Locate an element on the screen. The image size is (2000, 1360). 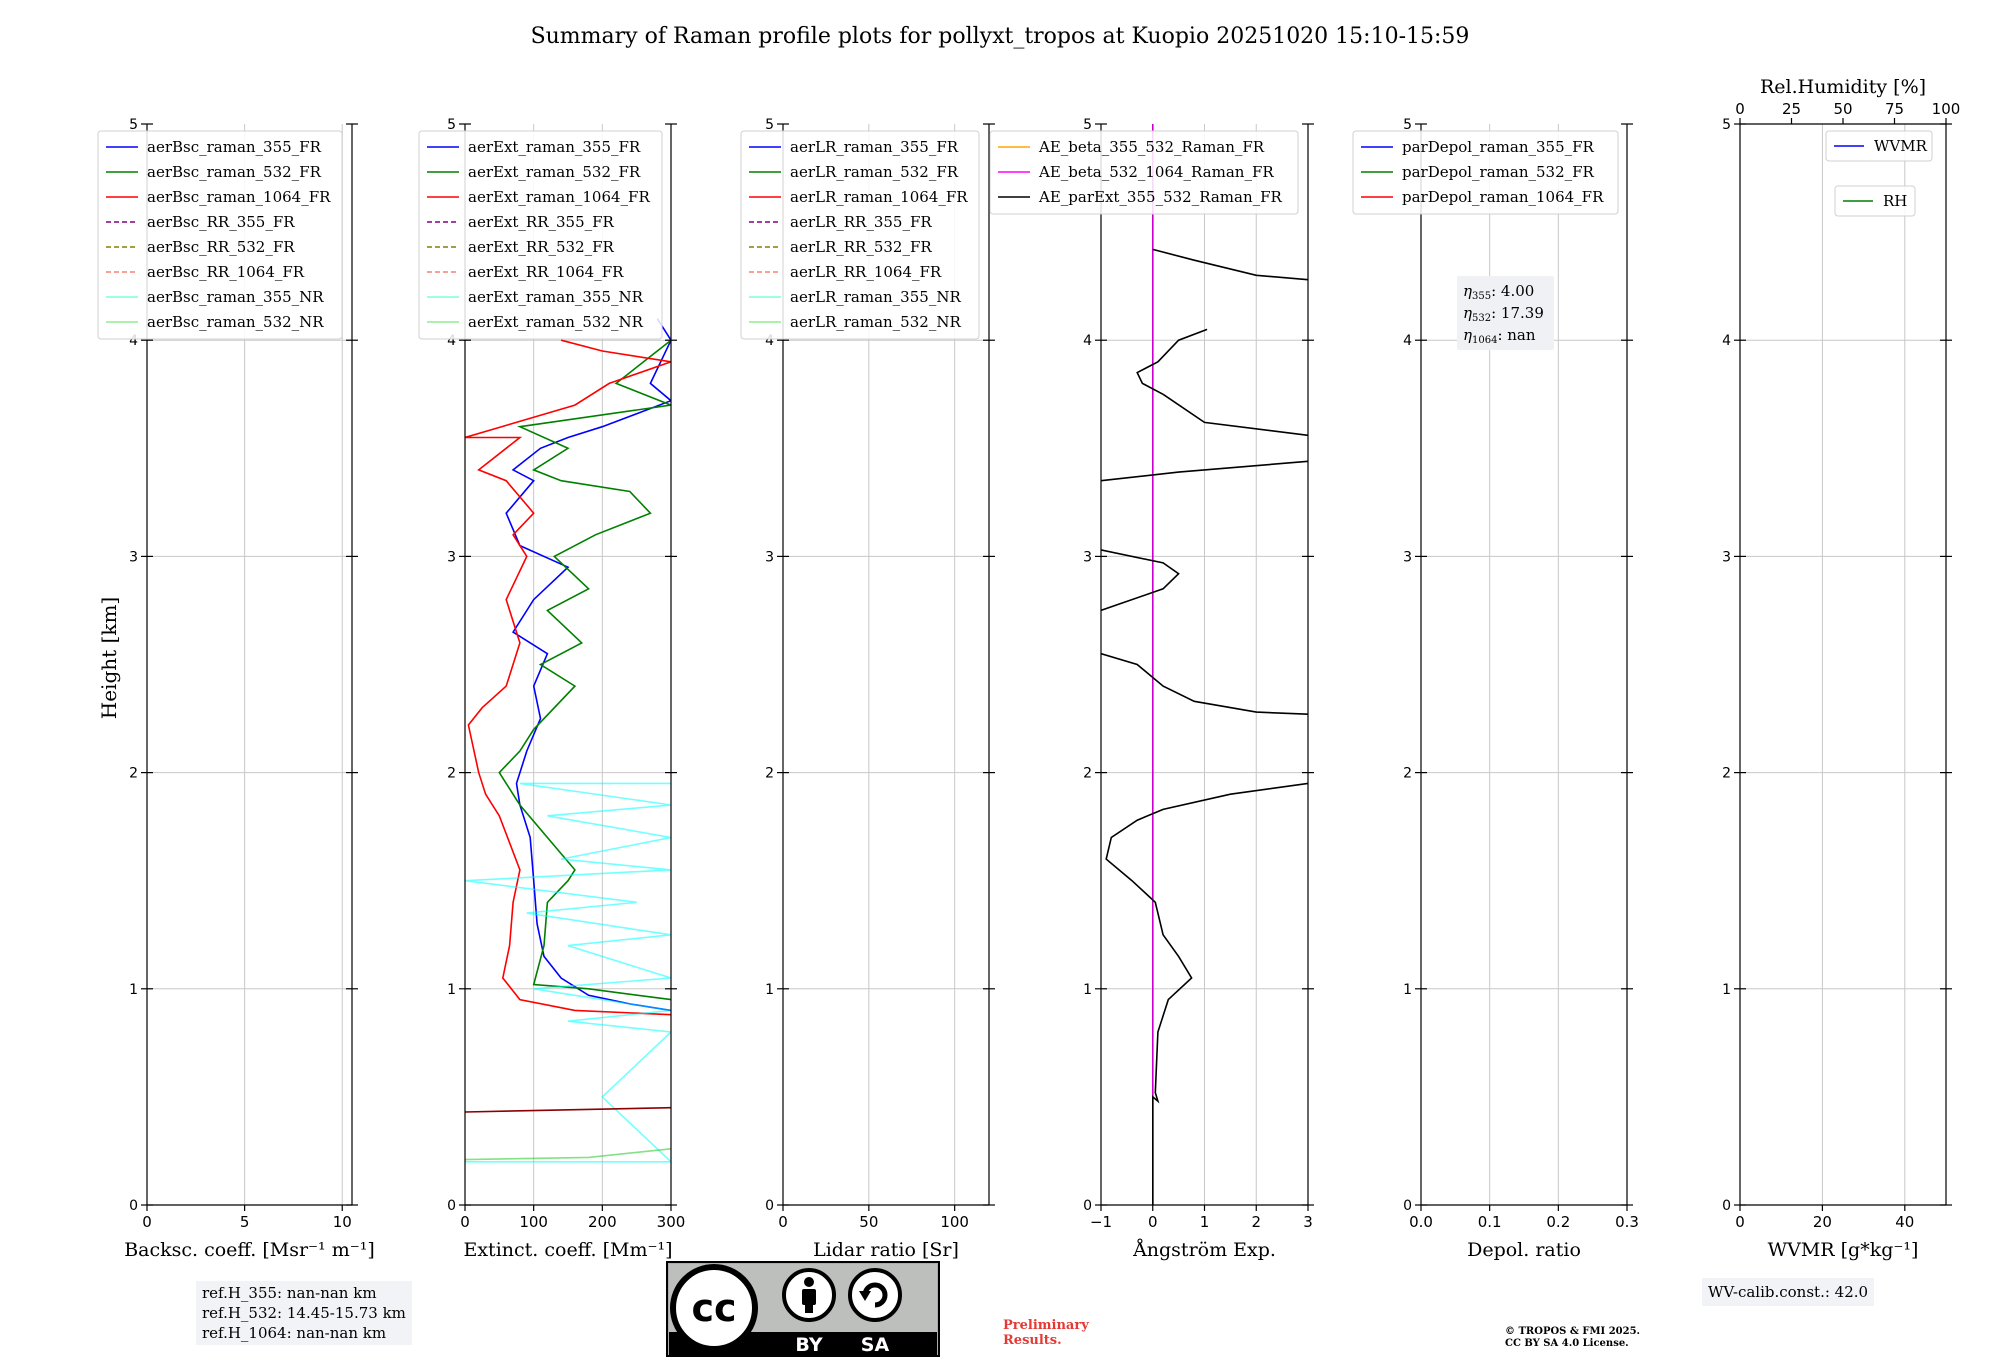
top-tick-label: 100 is located at coordinates (1946, 109).